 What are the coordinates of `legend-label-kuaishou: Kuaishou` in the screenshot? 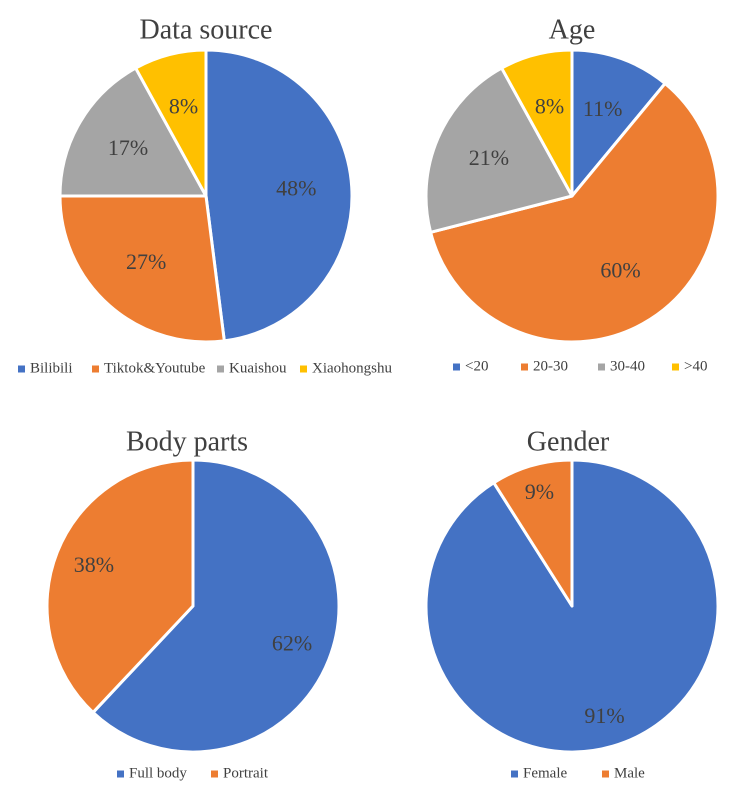 It's located at (258, 368).